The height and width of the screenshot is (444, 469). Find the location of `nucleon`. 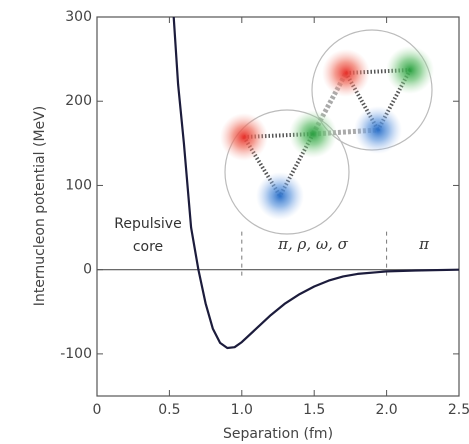

nucleon is located at coordinates (287, 172).